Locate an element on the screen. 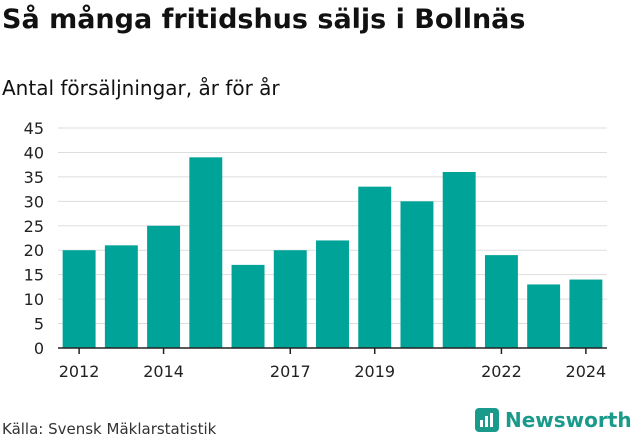 The height and width of the screenshot is (439, 631). chart-subtitle: Antal försäljningar, år för år is located at coordinates (141, 88).